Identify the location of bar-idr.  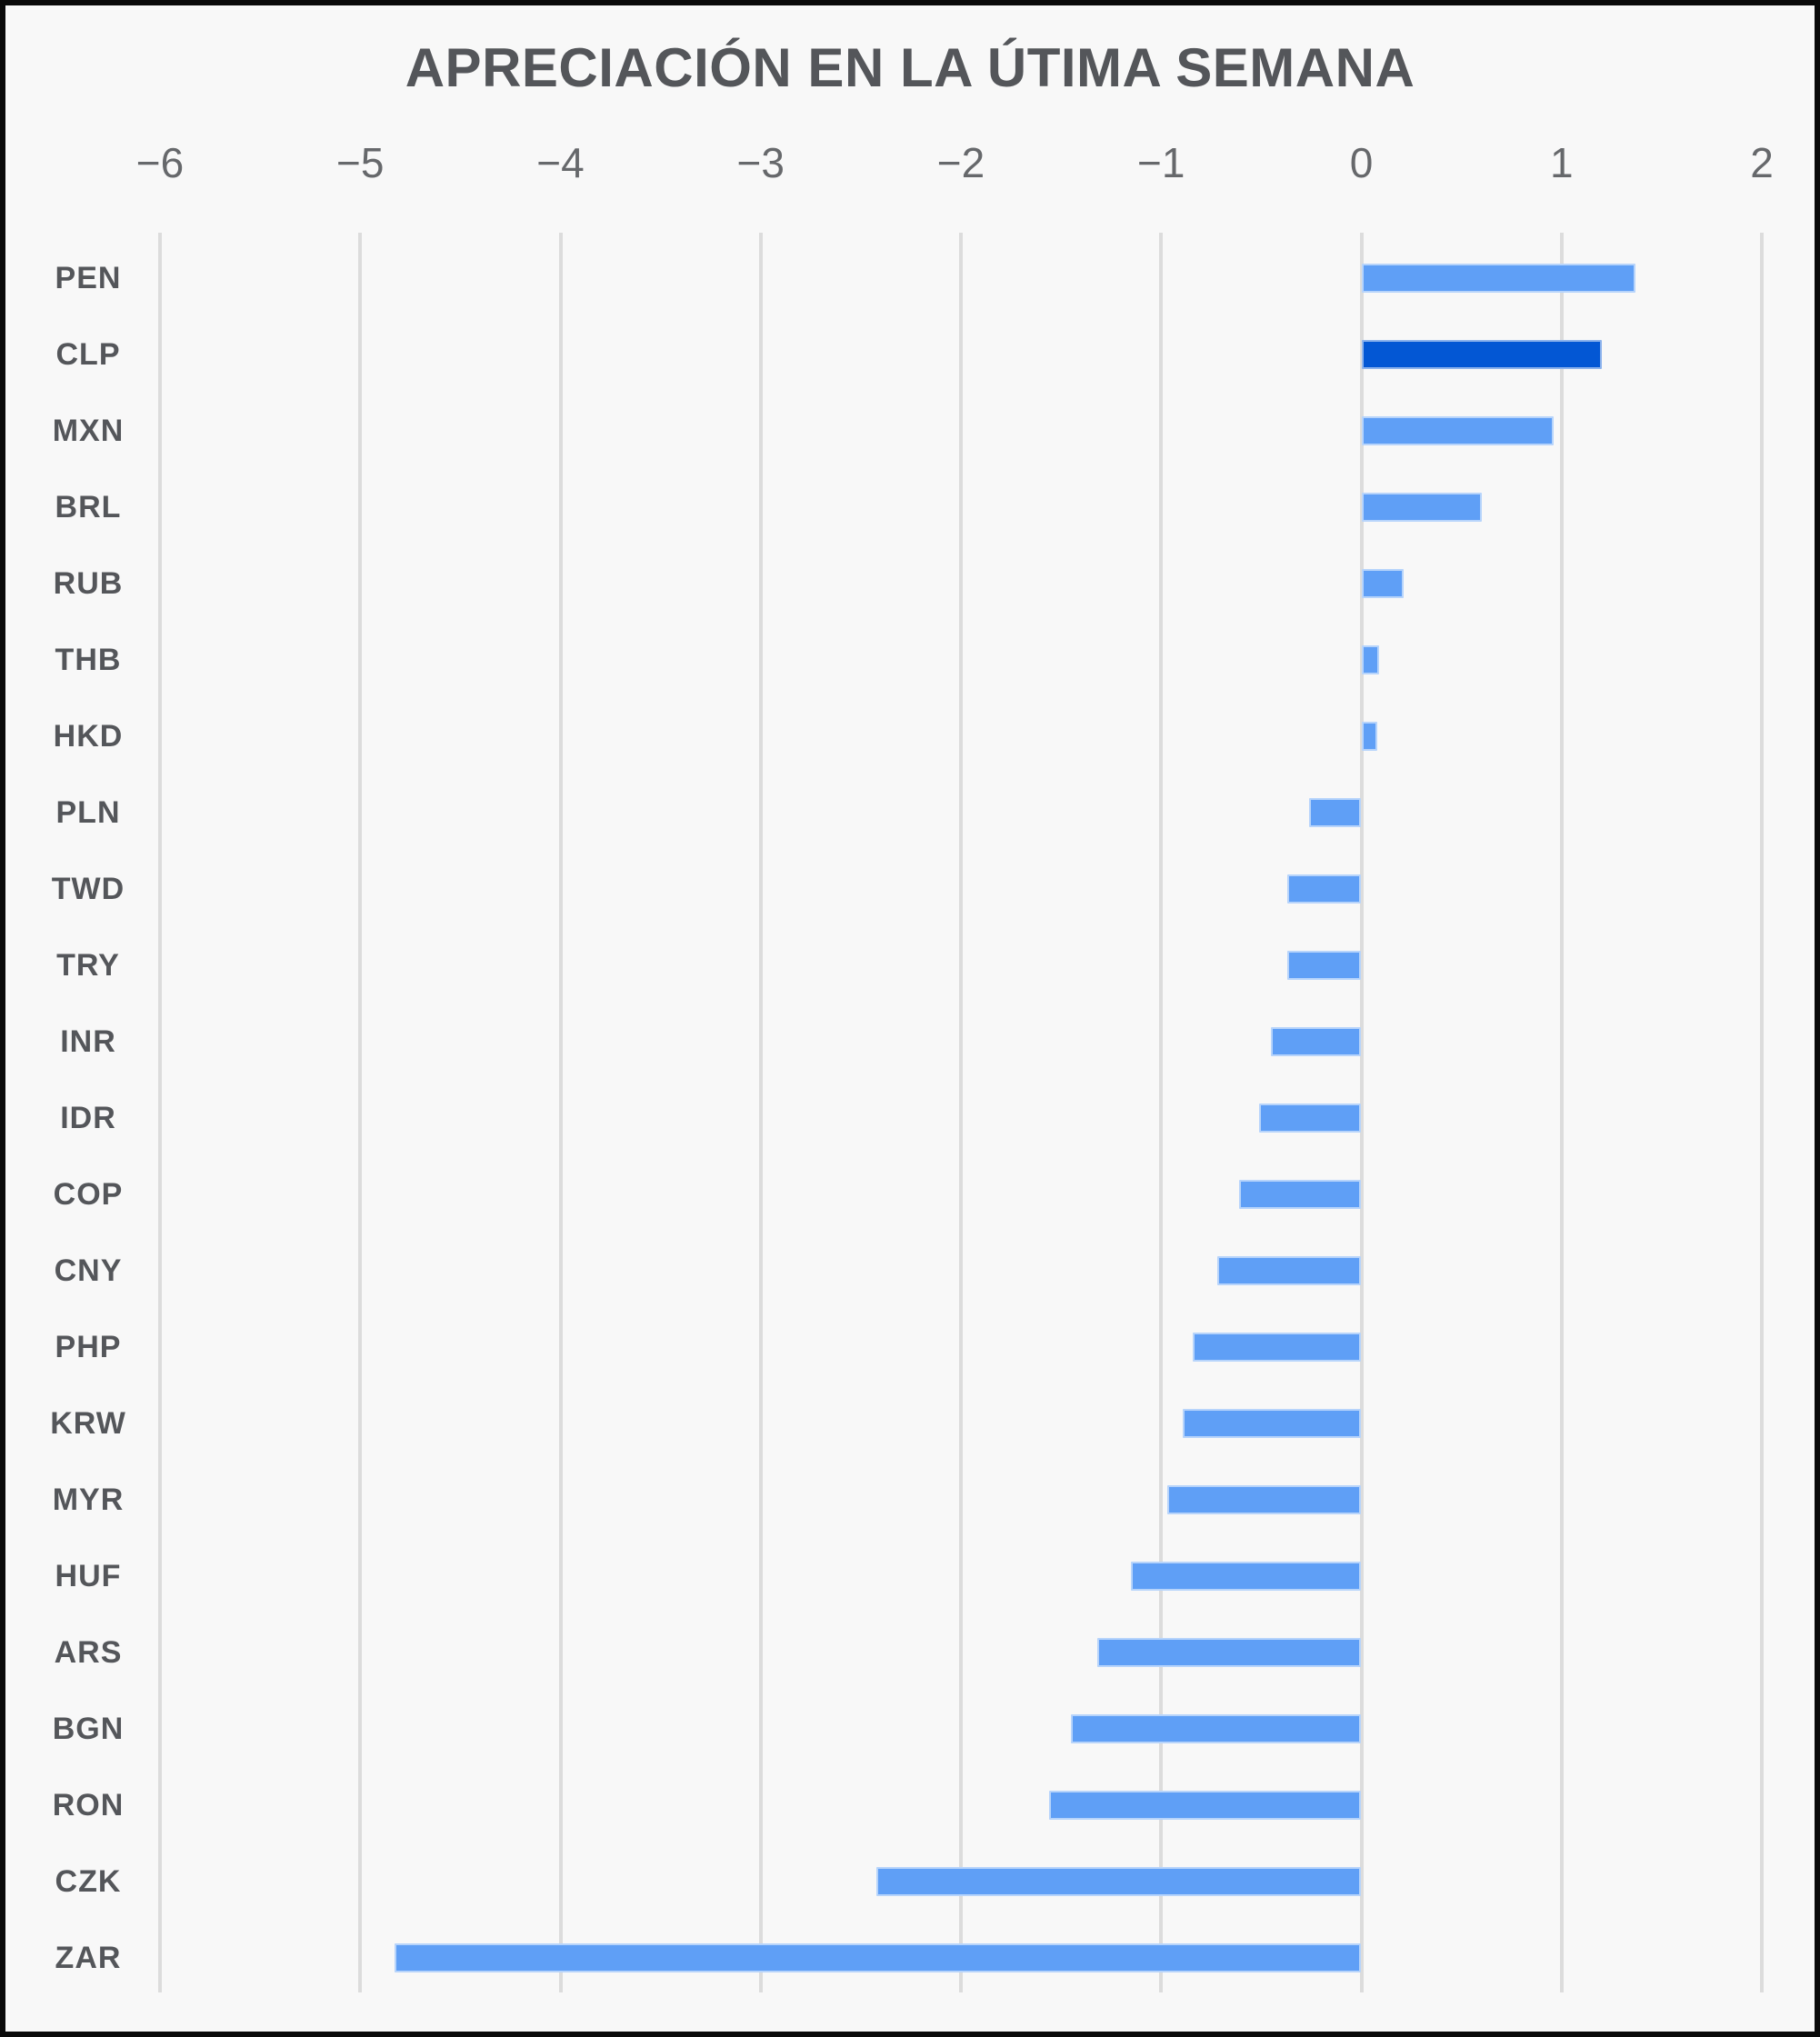
(1311, 1118).